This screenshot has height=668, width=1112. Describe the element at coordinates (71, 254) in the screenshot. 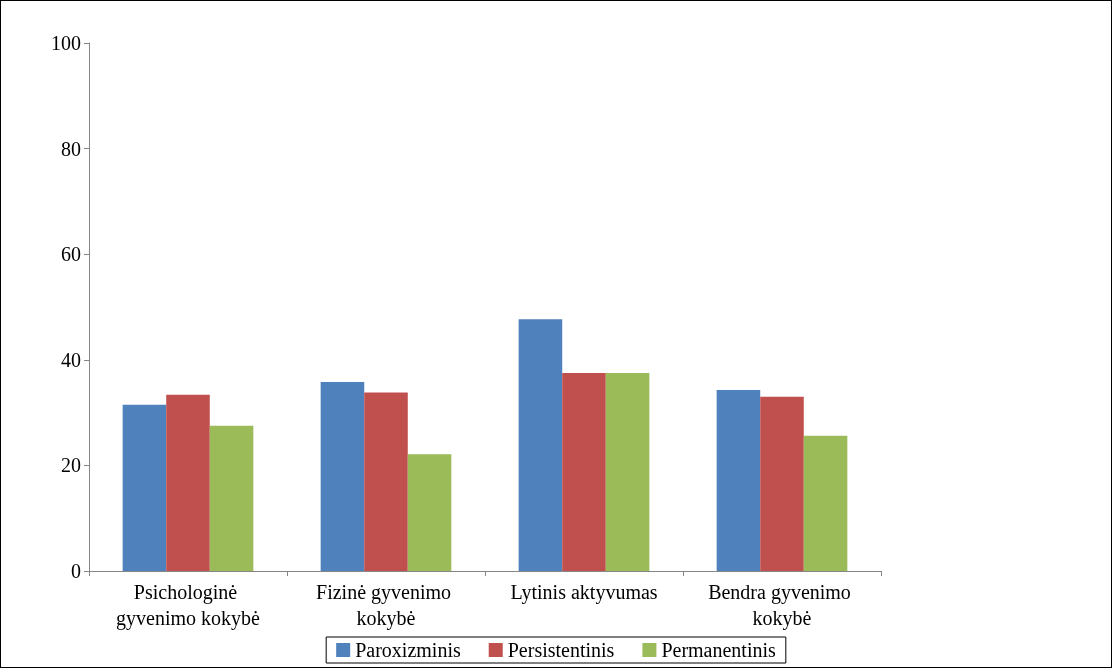

I see `y-tick-label: 60` at that location.